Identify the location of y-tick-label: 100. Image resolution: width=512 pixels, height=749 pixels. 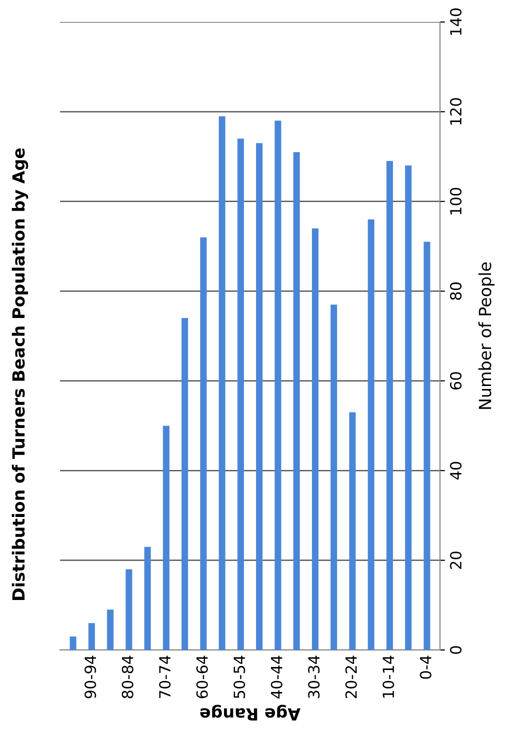
(456, 201).